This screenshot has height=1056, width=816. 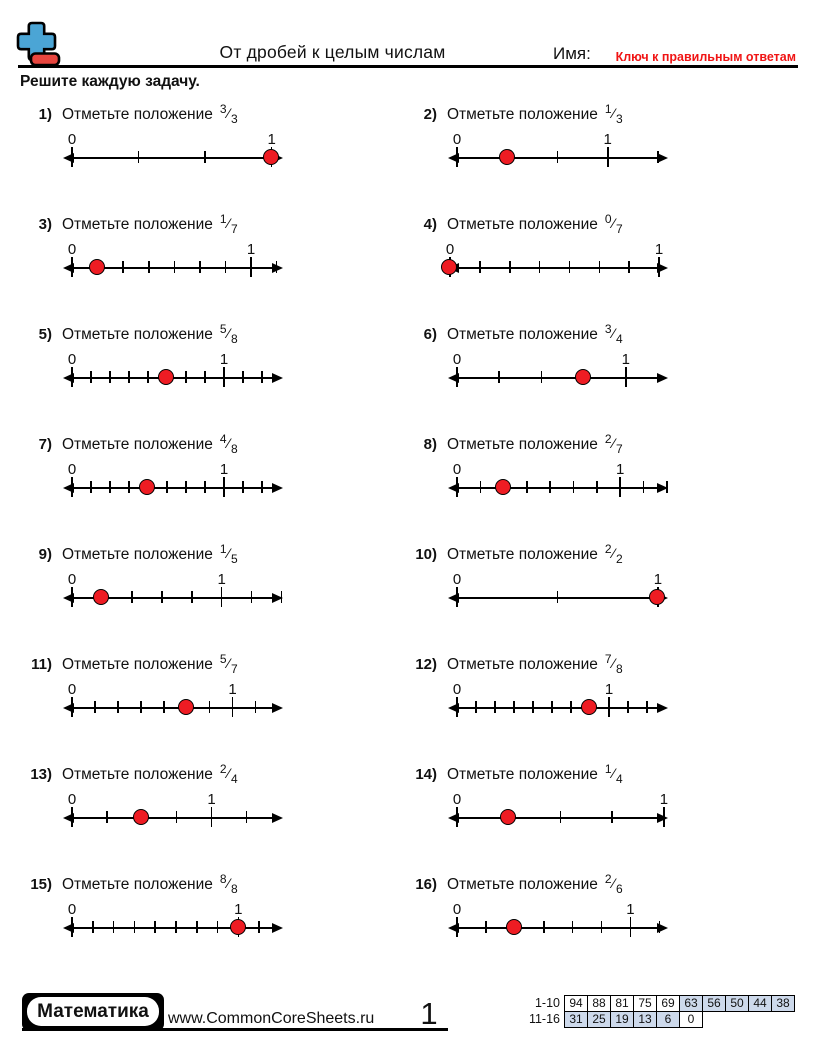 I want to click on problem-prompt: Отметьте положение 5⁄8, so click(x=150, y=334).